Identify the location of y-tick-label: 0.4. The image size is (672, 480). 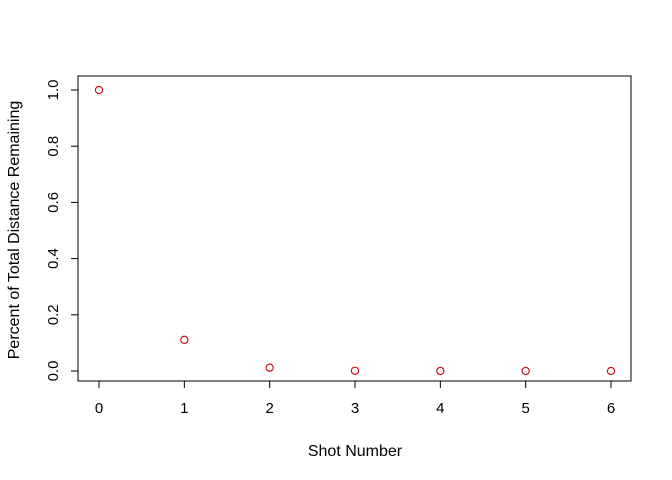
(53, 258).